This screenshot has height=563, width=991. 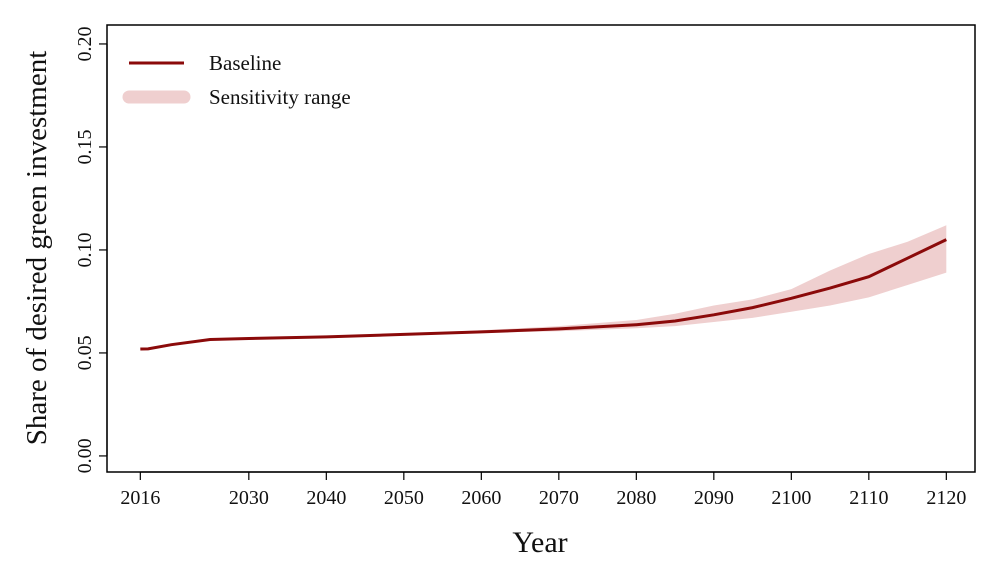 What do you see at coordinates (85, 43) in the screenshot?
I see `y-tick-label: 0.20` at bounding box center [85, 43].